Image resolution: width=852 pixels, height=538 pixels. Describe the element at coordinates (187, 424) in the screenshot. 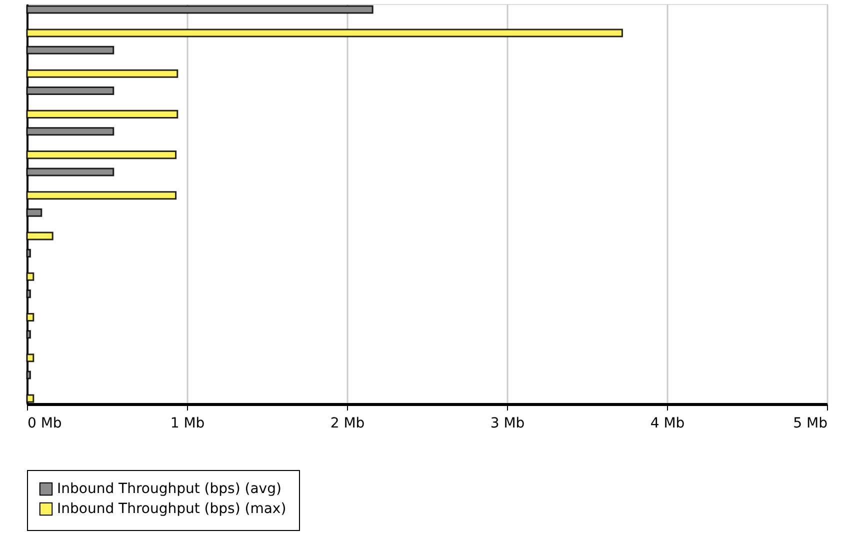

I see `x-tick-label: 1 Mb` at that location.